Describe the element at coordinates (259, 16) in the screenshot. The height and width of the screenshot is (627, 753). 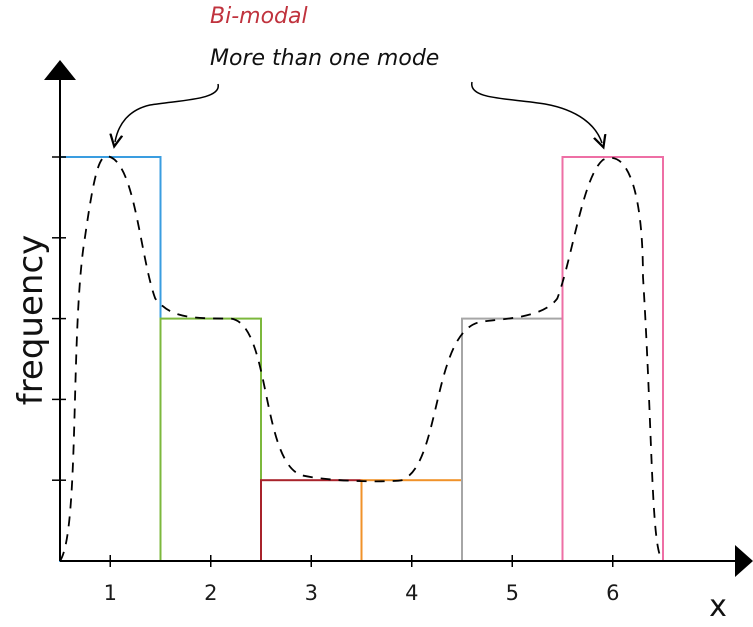
I see `annotation-title: Bi-modal` at that location.